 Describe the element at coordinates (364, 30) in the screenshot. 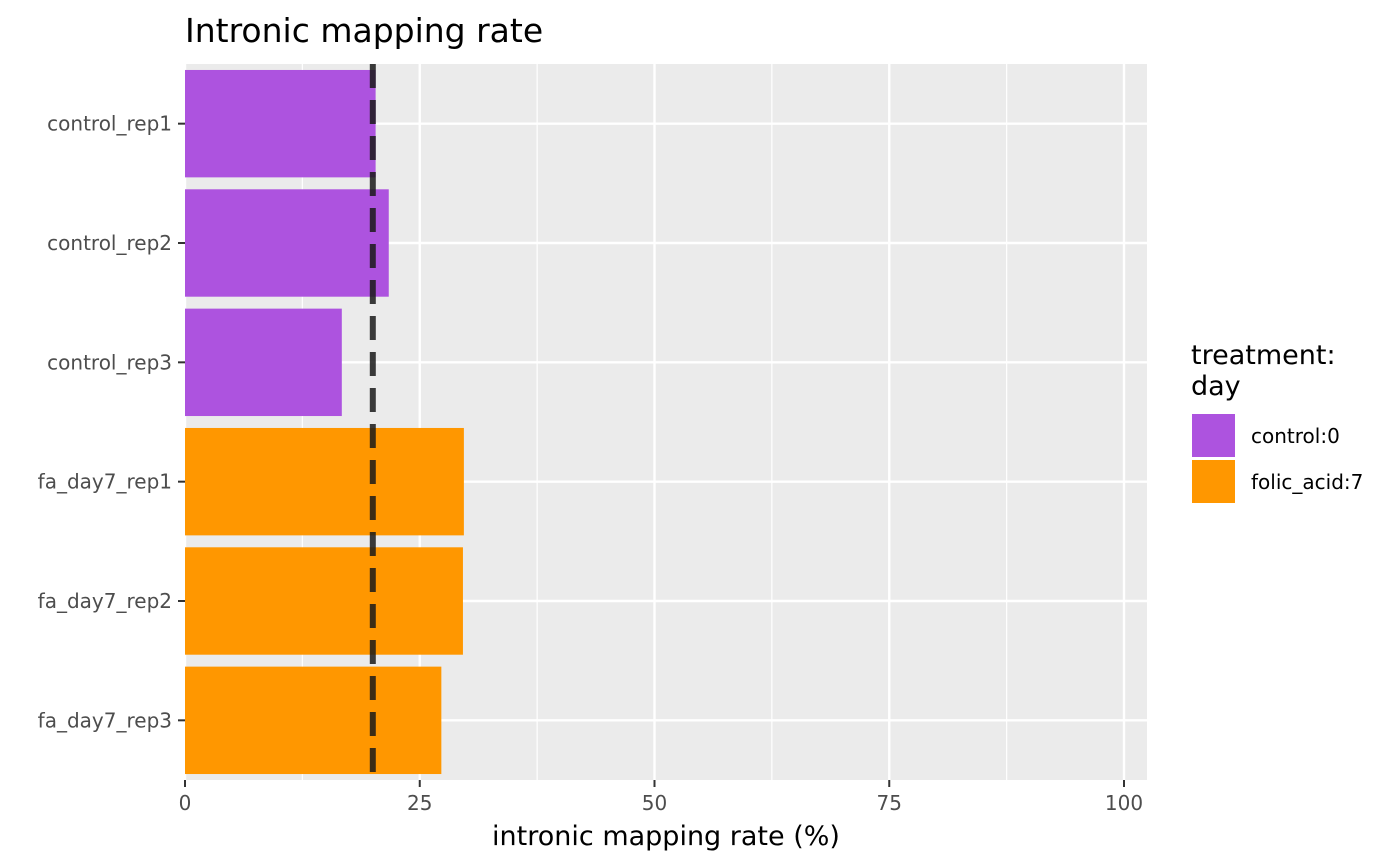

I see `chart-title: Intronic mapping rate` at that location.